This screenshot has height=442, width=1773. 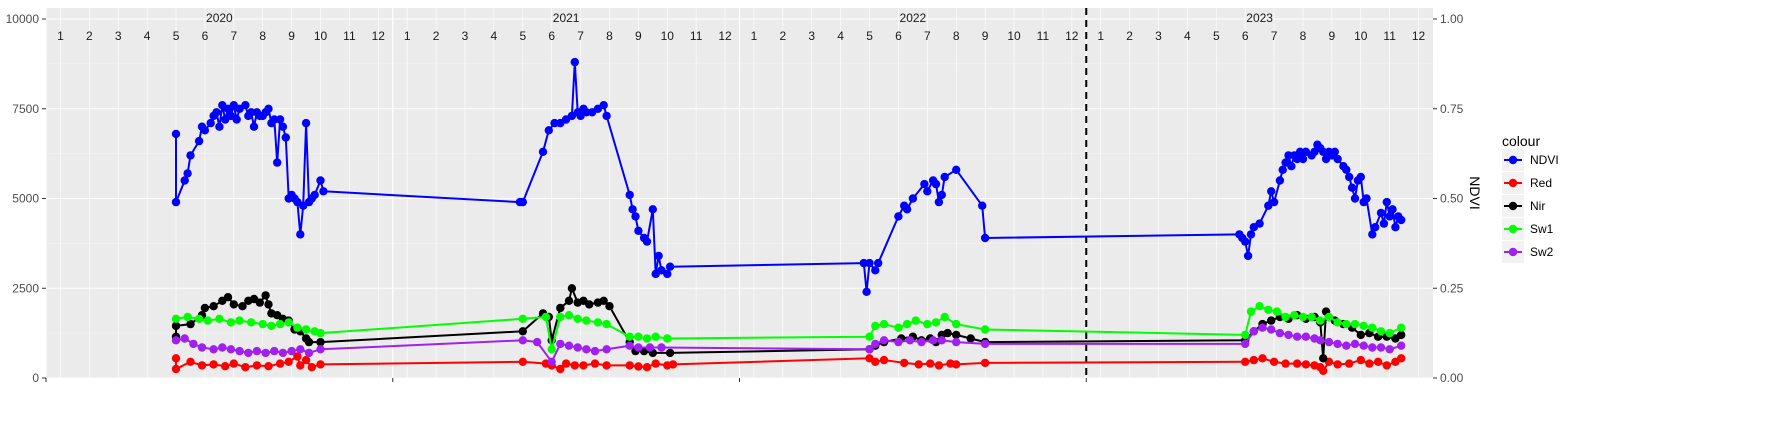 What do you see at coordinates (1419, 36) in the screenshot?
I see `month-label: 12` at bounding box center [1419, 36].